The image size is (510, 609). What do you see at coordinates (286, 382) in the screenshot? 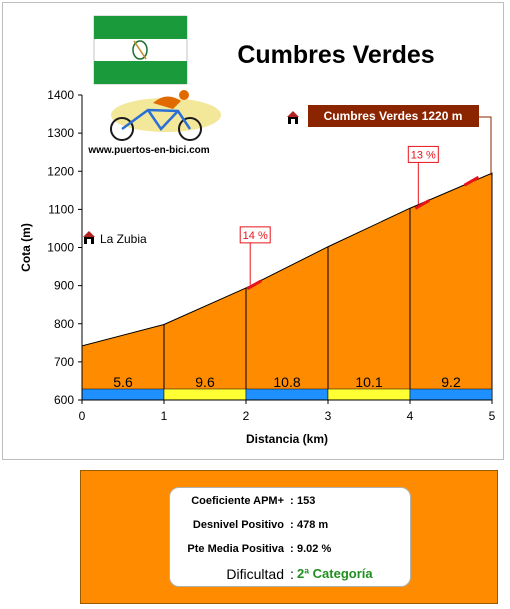
I see `segment-grade-label: 10.8` at bounding box center [286, 382].